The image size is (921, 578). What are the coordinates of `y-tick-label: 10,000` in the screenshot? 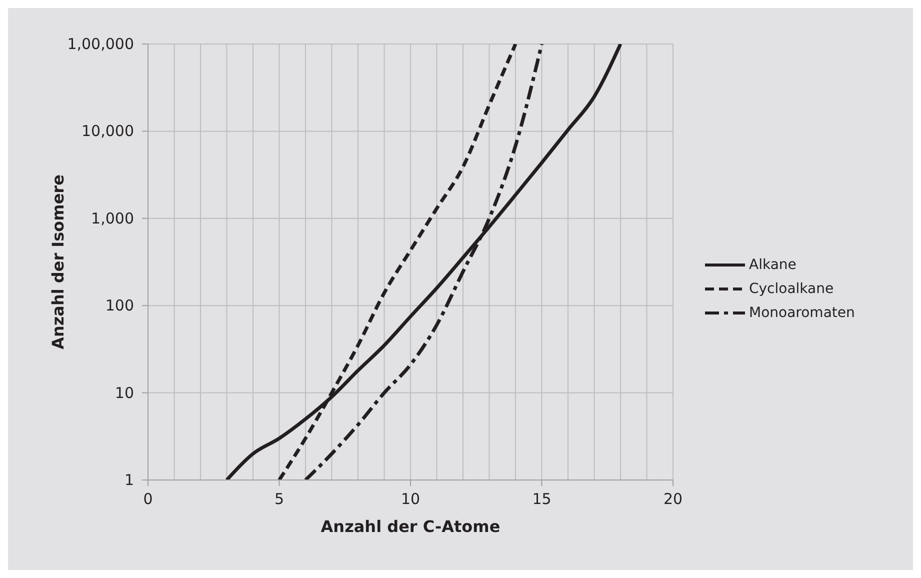 It's located at (108, 131).